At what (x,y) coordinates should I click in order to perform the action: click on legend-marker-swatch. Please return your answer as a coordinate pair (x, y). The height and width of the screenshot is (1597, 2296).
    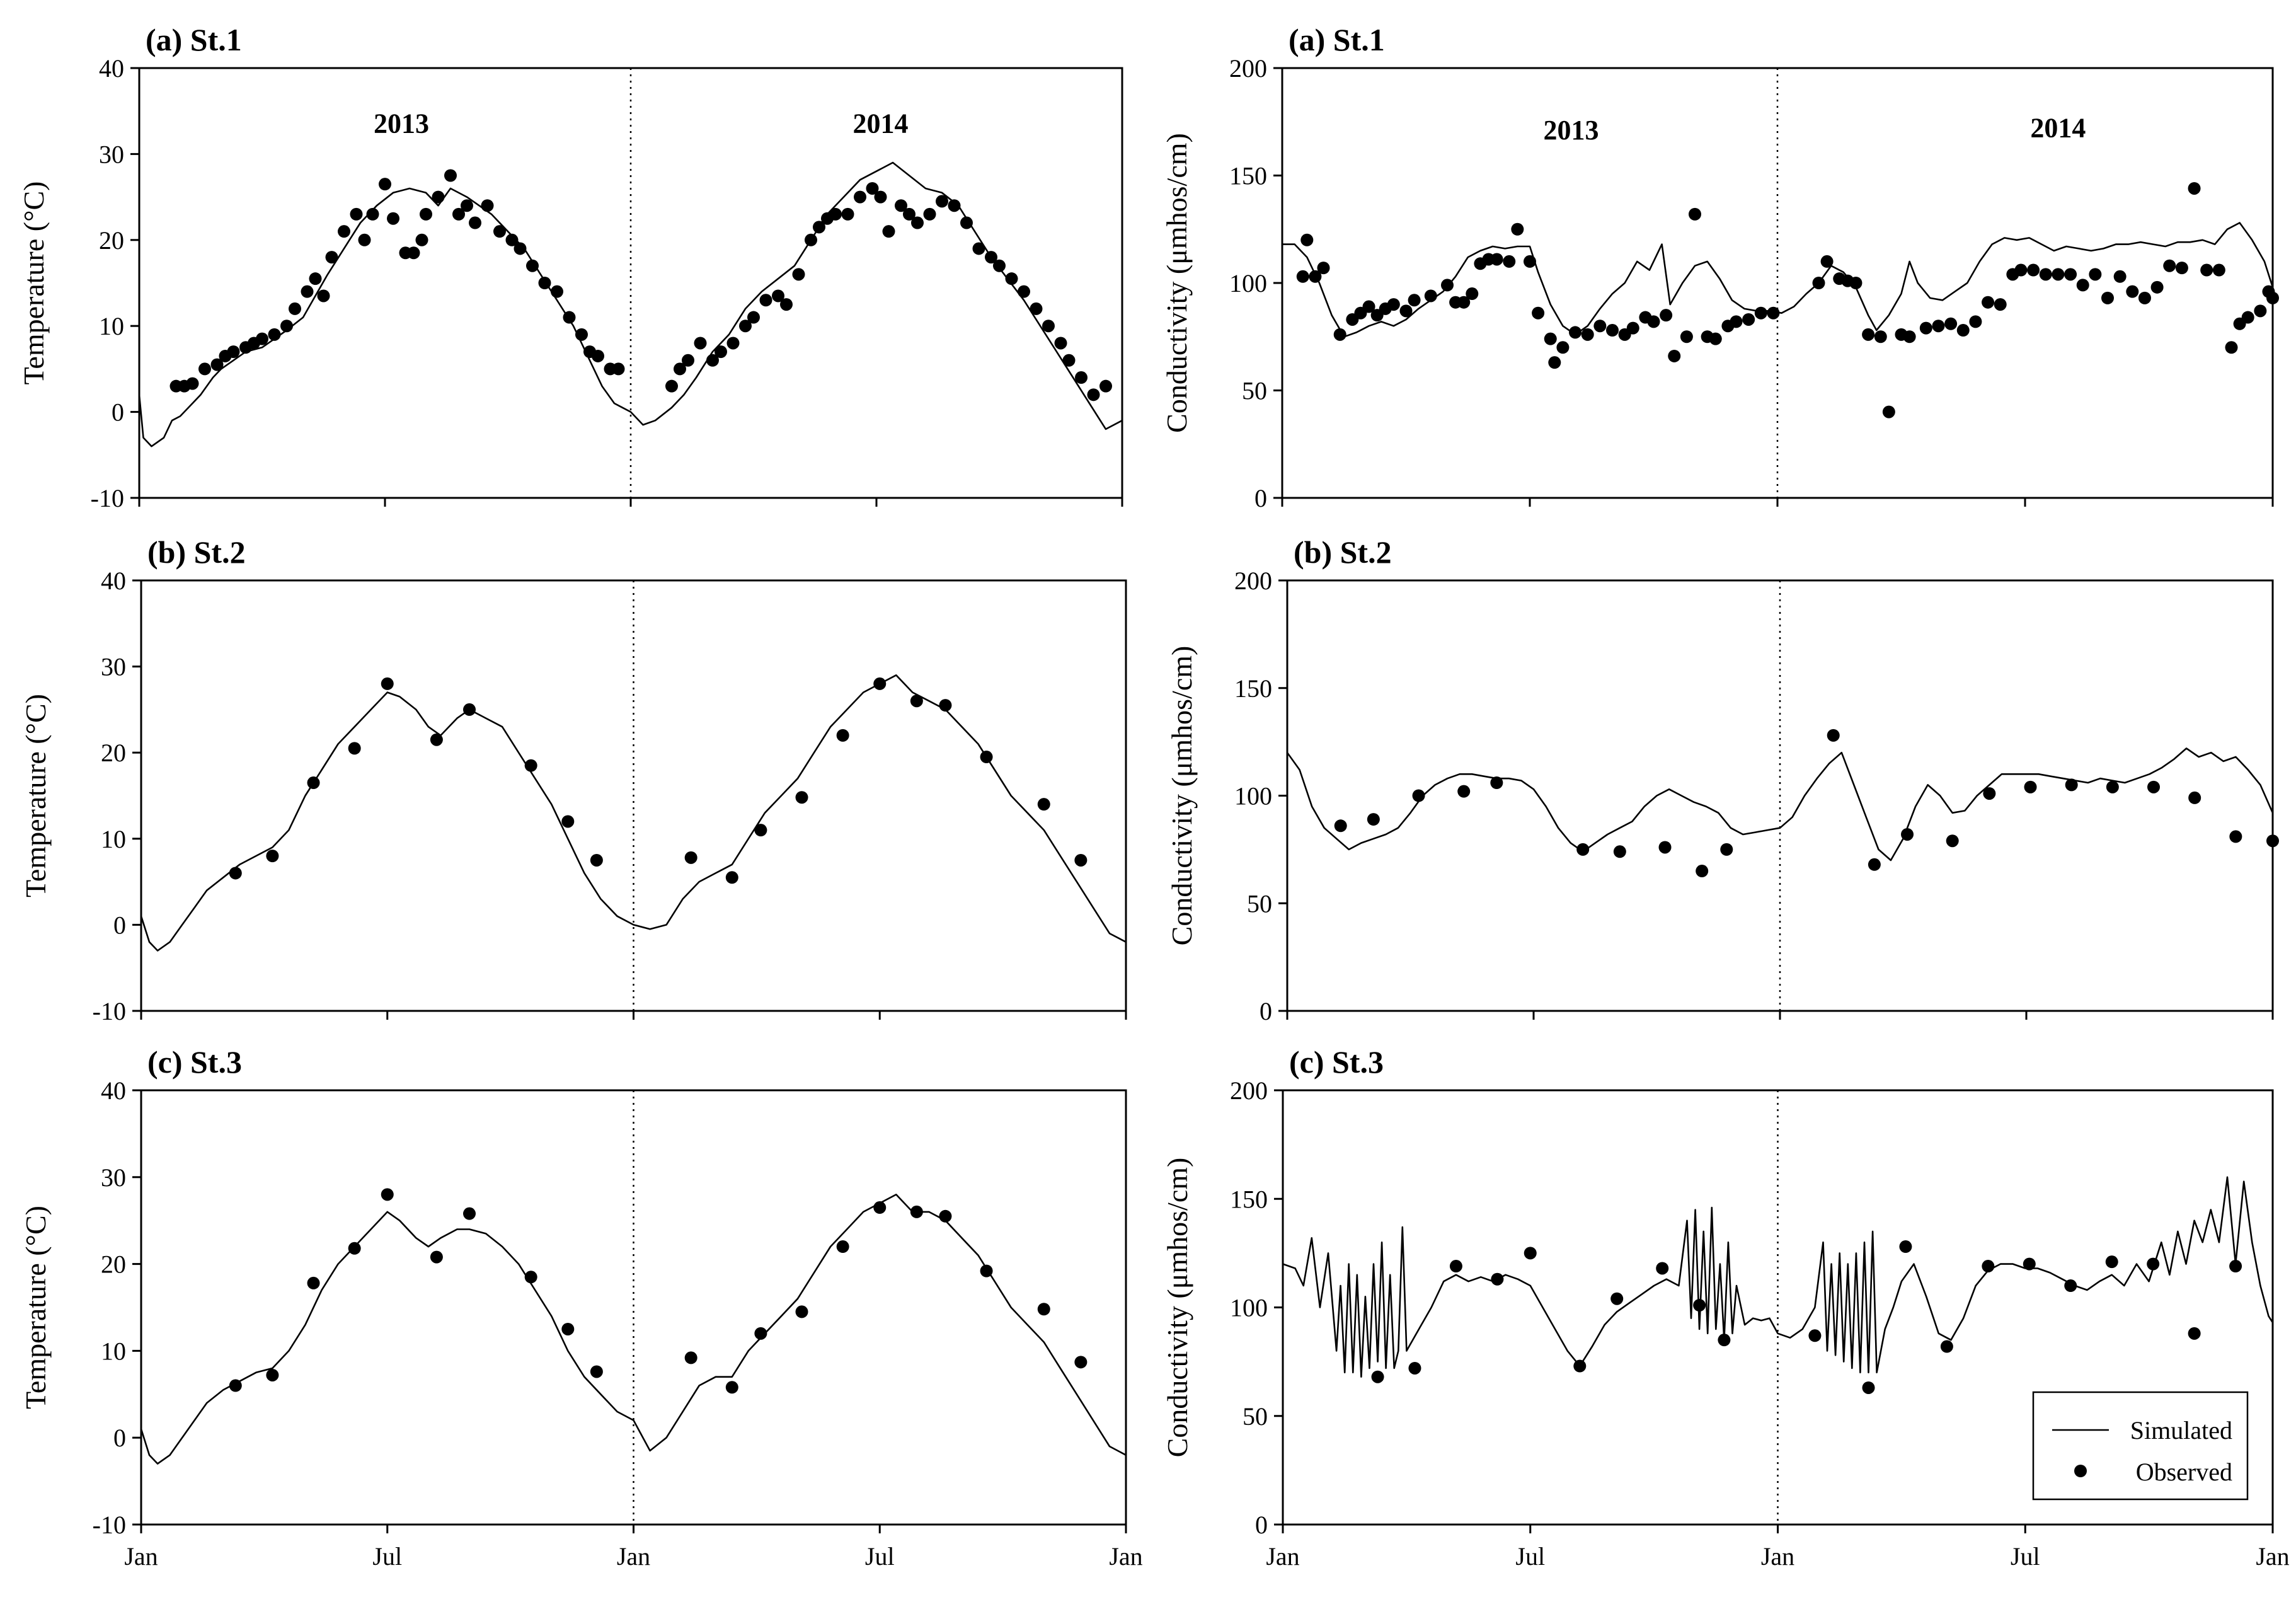
    Looking at the image, I should click on (2080, 1471).